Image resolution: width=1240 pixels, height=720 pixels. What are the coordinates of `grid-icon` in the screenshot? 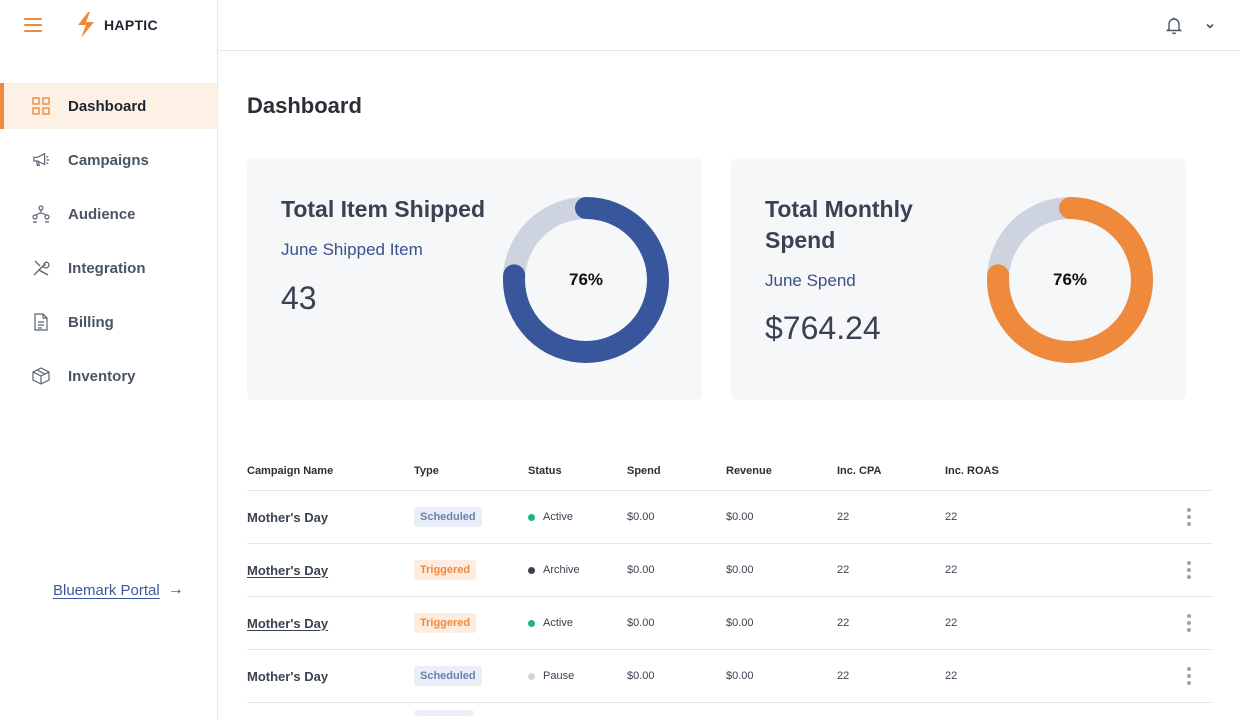 It's located at (41, 106).